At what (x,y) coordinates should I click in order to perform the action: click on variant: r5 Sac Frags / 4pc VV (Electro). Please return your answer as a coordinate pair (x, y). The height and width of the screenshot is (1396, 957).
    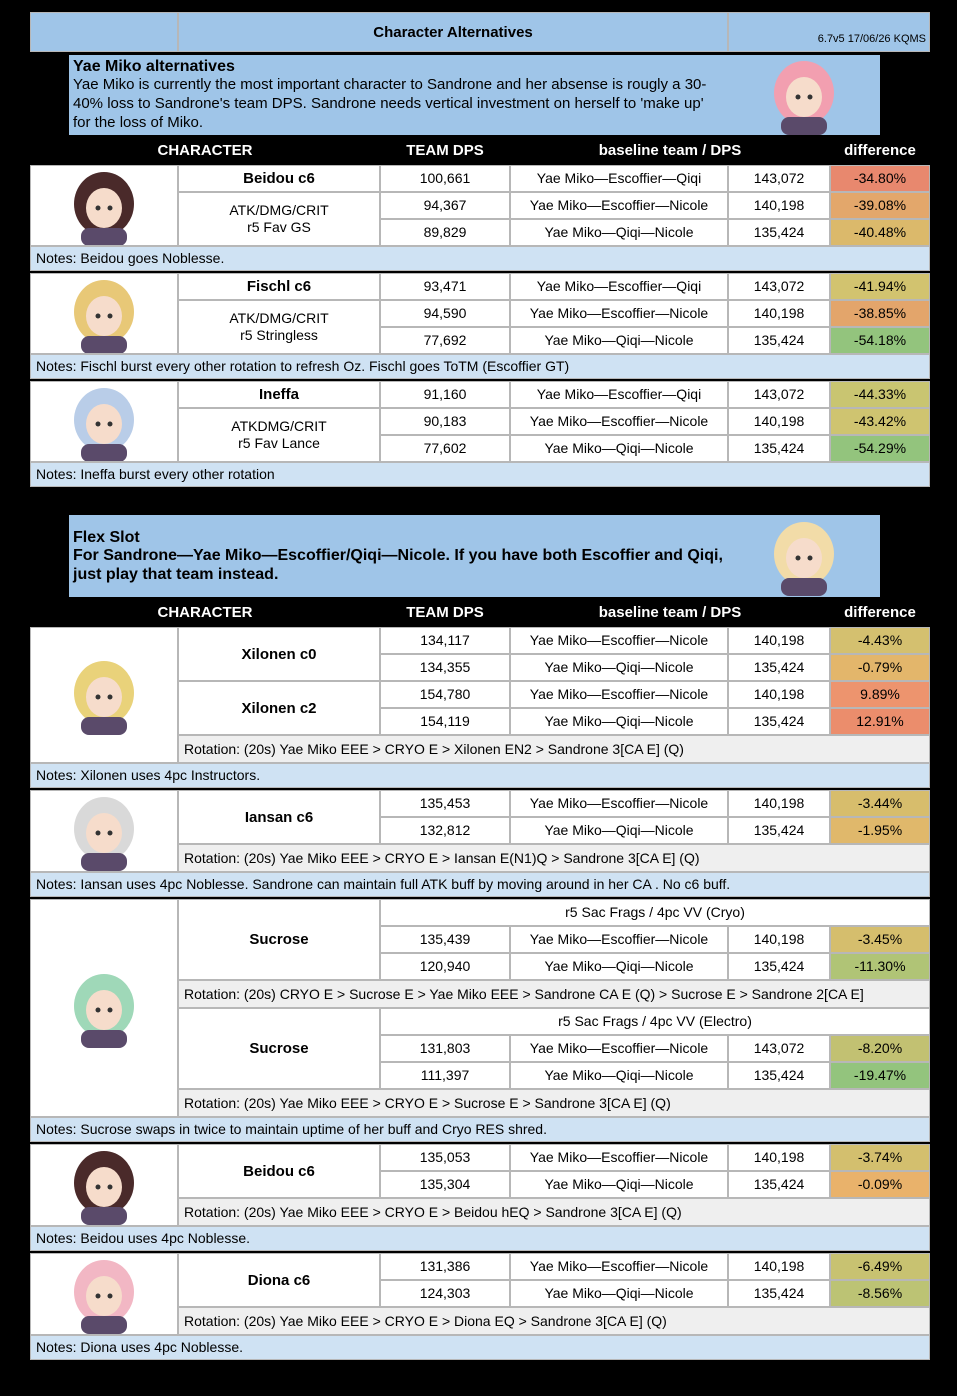
    Looking at the image, I should click on (655, 1021).